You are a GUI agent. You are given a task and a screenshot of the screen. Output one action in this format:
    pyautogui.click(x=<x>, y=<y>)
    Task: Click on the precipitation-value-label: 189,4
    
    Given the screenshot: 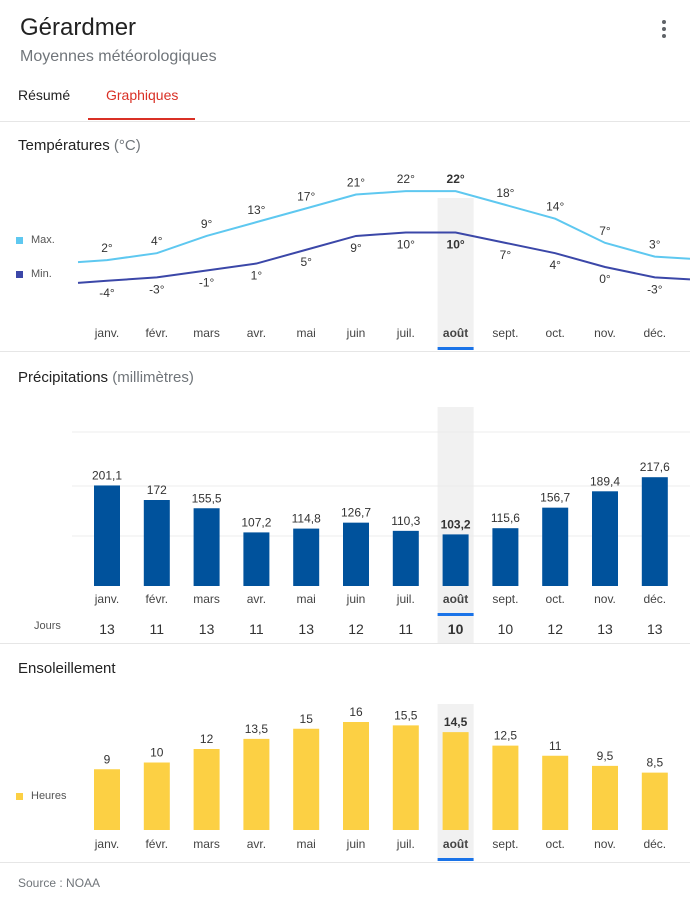 What is the action you would take?
    pyautogui.click(x=605, y=481)
    